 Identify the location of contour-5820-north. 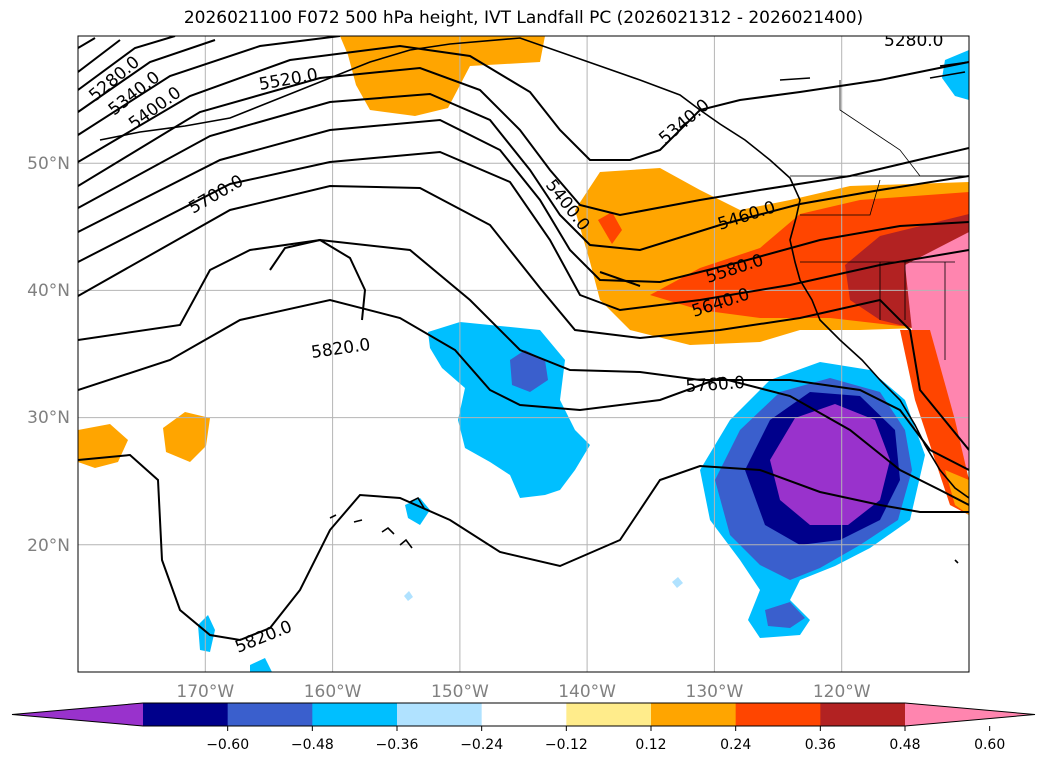
(318, 279).